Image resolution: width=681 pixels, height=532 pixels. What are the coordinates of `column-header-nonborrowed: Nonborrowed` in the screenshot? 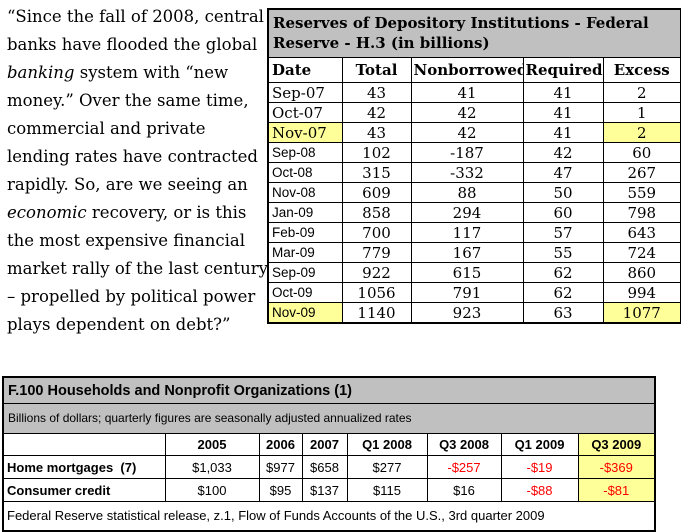 It's located at (467, 70).